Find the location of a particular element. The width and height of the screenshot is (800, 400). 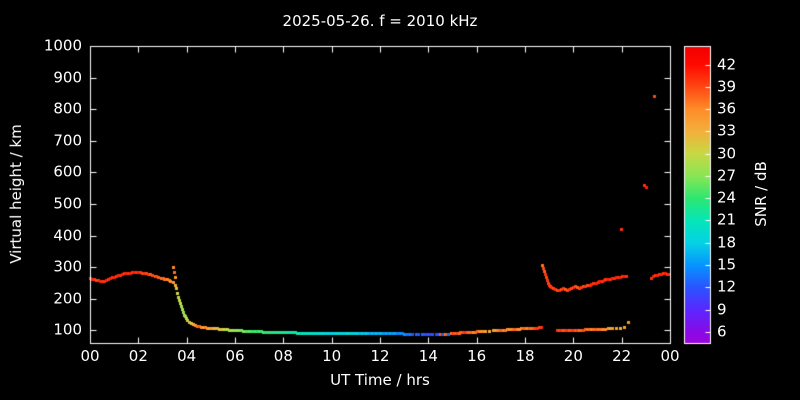

x-tick-label: 14 is located at coordinates (428, 356).